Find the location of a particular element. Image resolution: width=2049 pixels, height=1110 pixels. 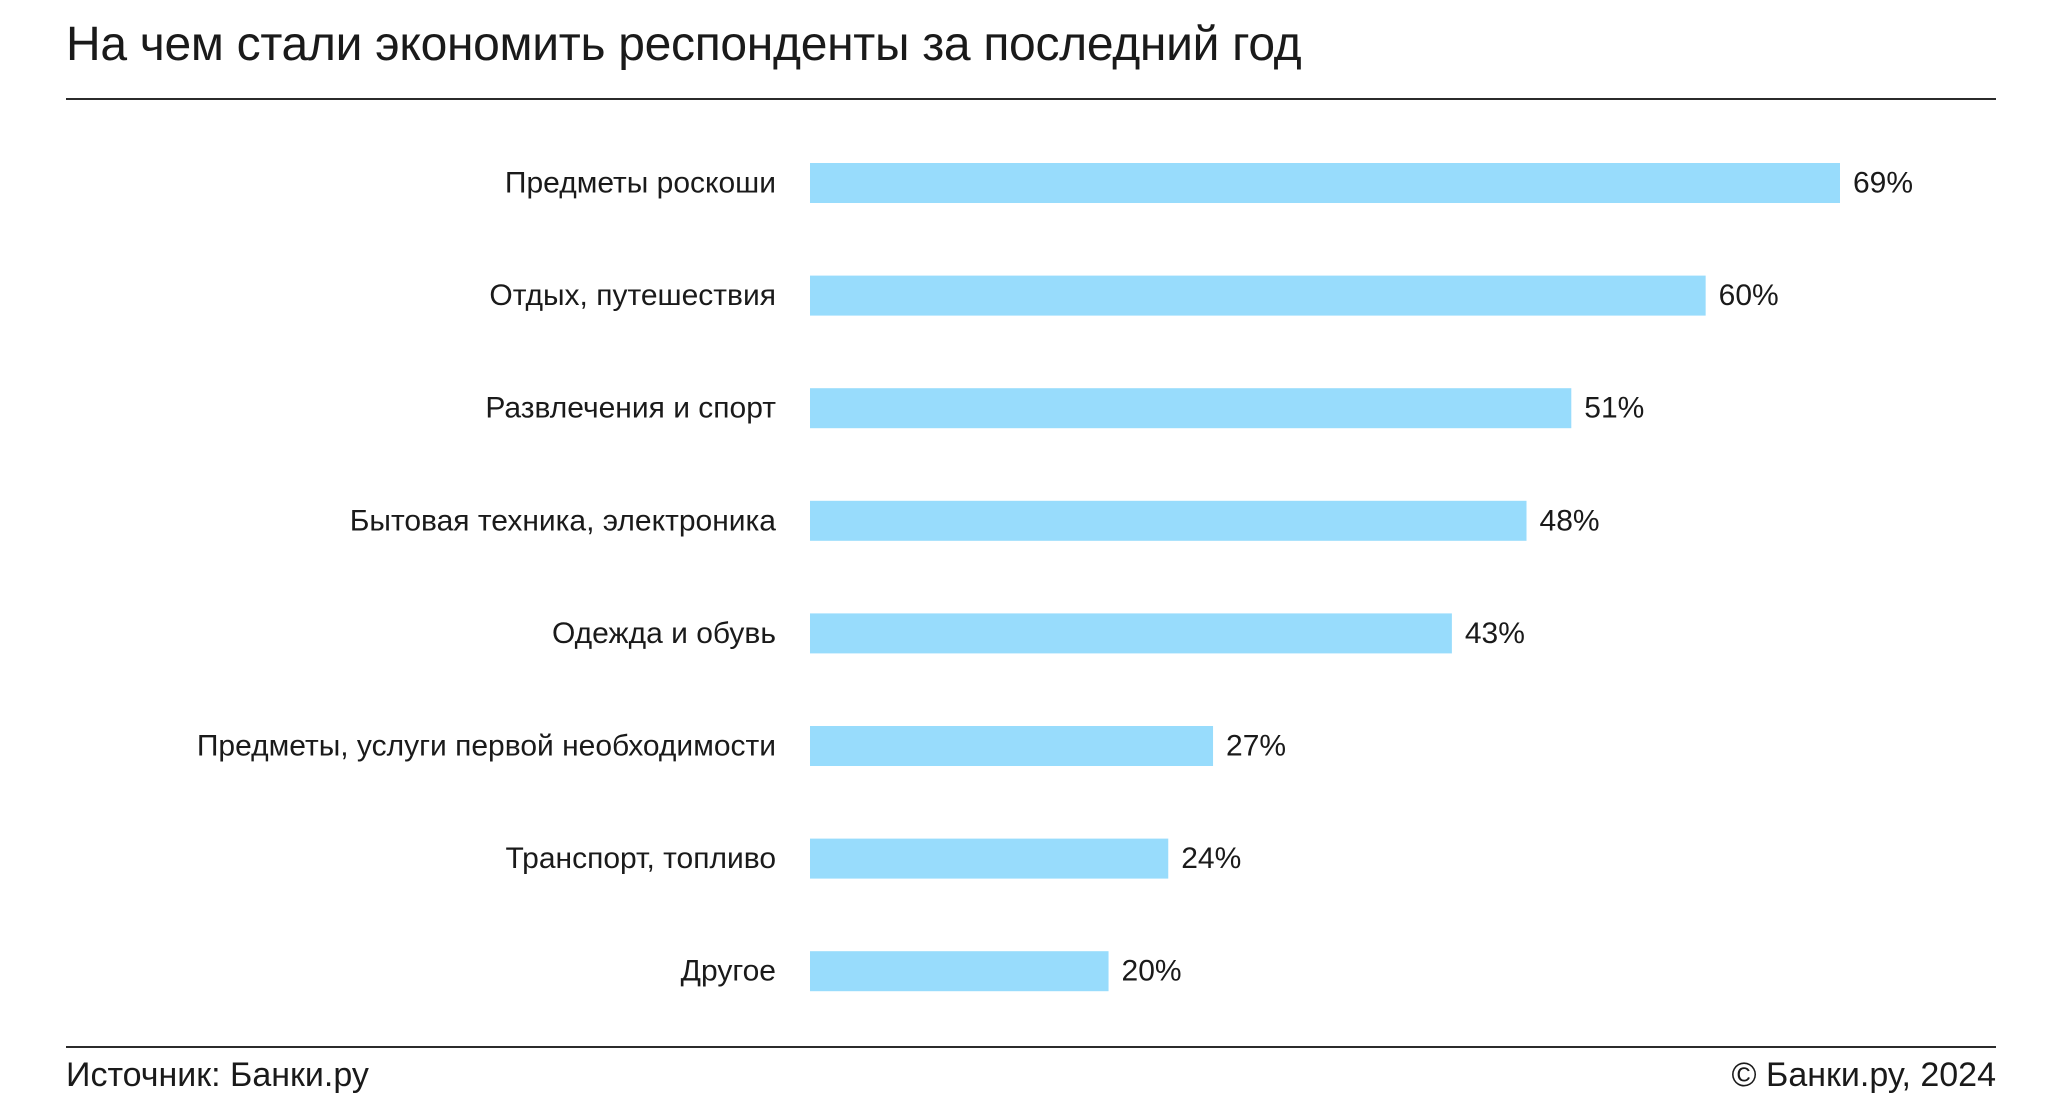

value-label: 51% is located at coordinates (1614, 408).